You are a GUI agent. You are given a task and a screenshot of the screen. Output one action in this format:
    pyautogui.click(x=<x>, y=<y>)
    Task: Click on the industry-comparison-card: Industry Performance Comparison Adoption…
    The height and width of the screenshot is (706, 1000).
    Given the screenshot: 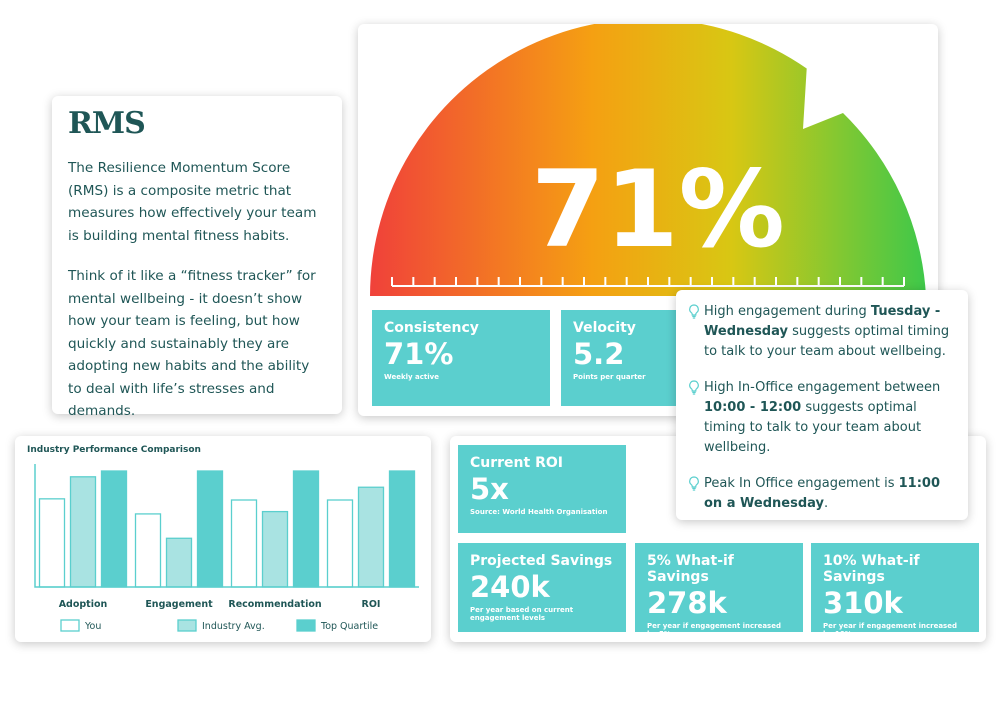 What is the action you would take?
    pyautogui.click(x=223, y=539)
    